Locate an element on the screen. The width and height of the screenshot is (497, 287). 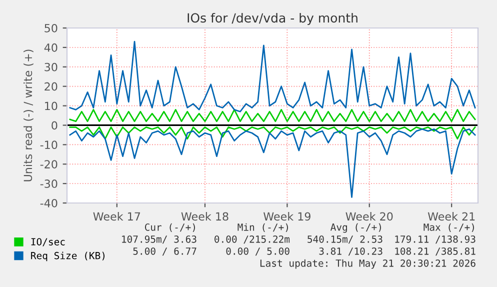
text: 3.81 /10.23 is located at coordinates (350, 251).